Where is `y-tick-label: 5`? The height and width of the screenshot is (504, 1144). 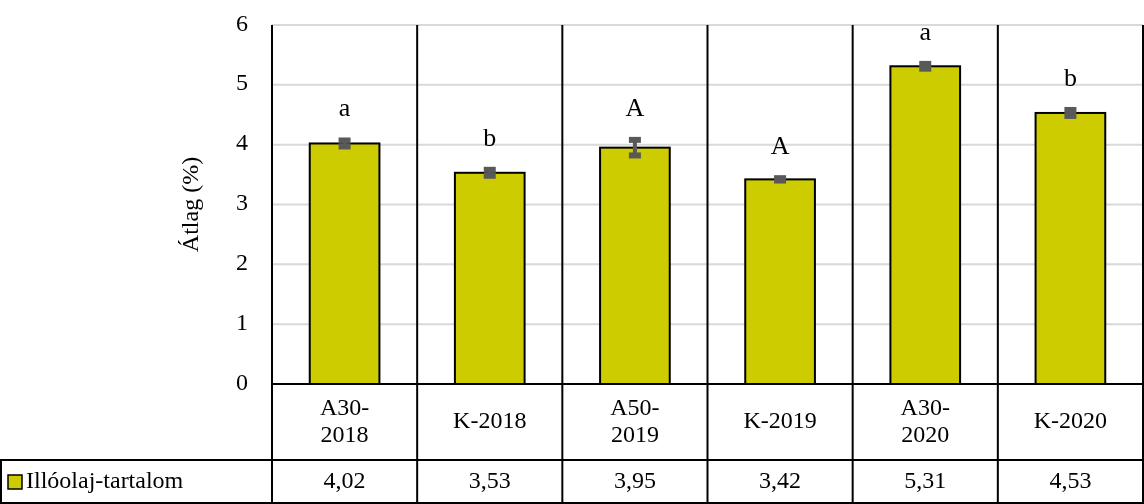
y-tick-label: 5 is located at coordinates (242, 82).